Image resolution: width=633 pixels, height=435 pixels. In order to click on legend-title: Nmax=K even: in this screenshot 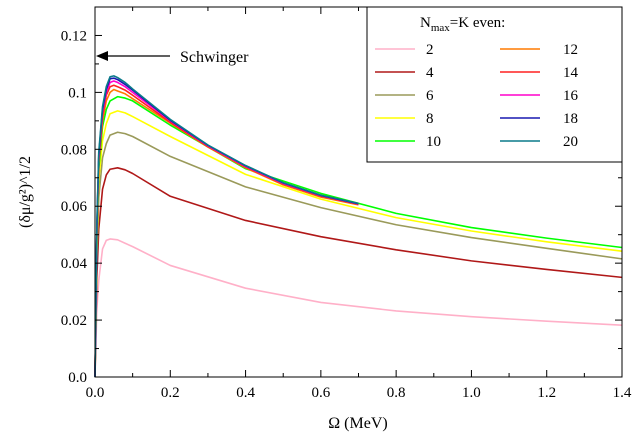, I will do `click(462, 24)`.